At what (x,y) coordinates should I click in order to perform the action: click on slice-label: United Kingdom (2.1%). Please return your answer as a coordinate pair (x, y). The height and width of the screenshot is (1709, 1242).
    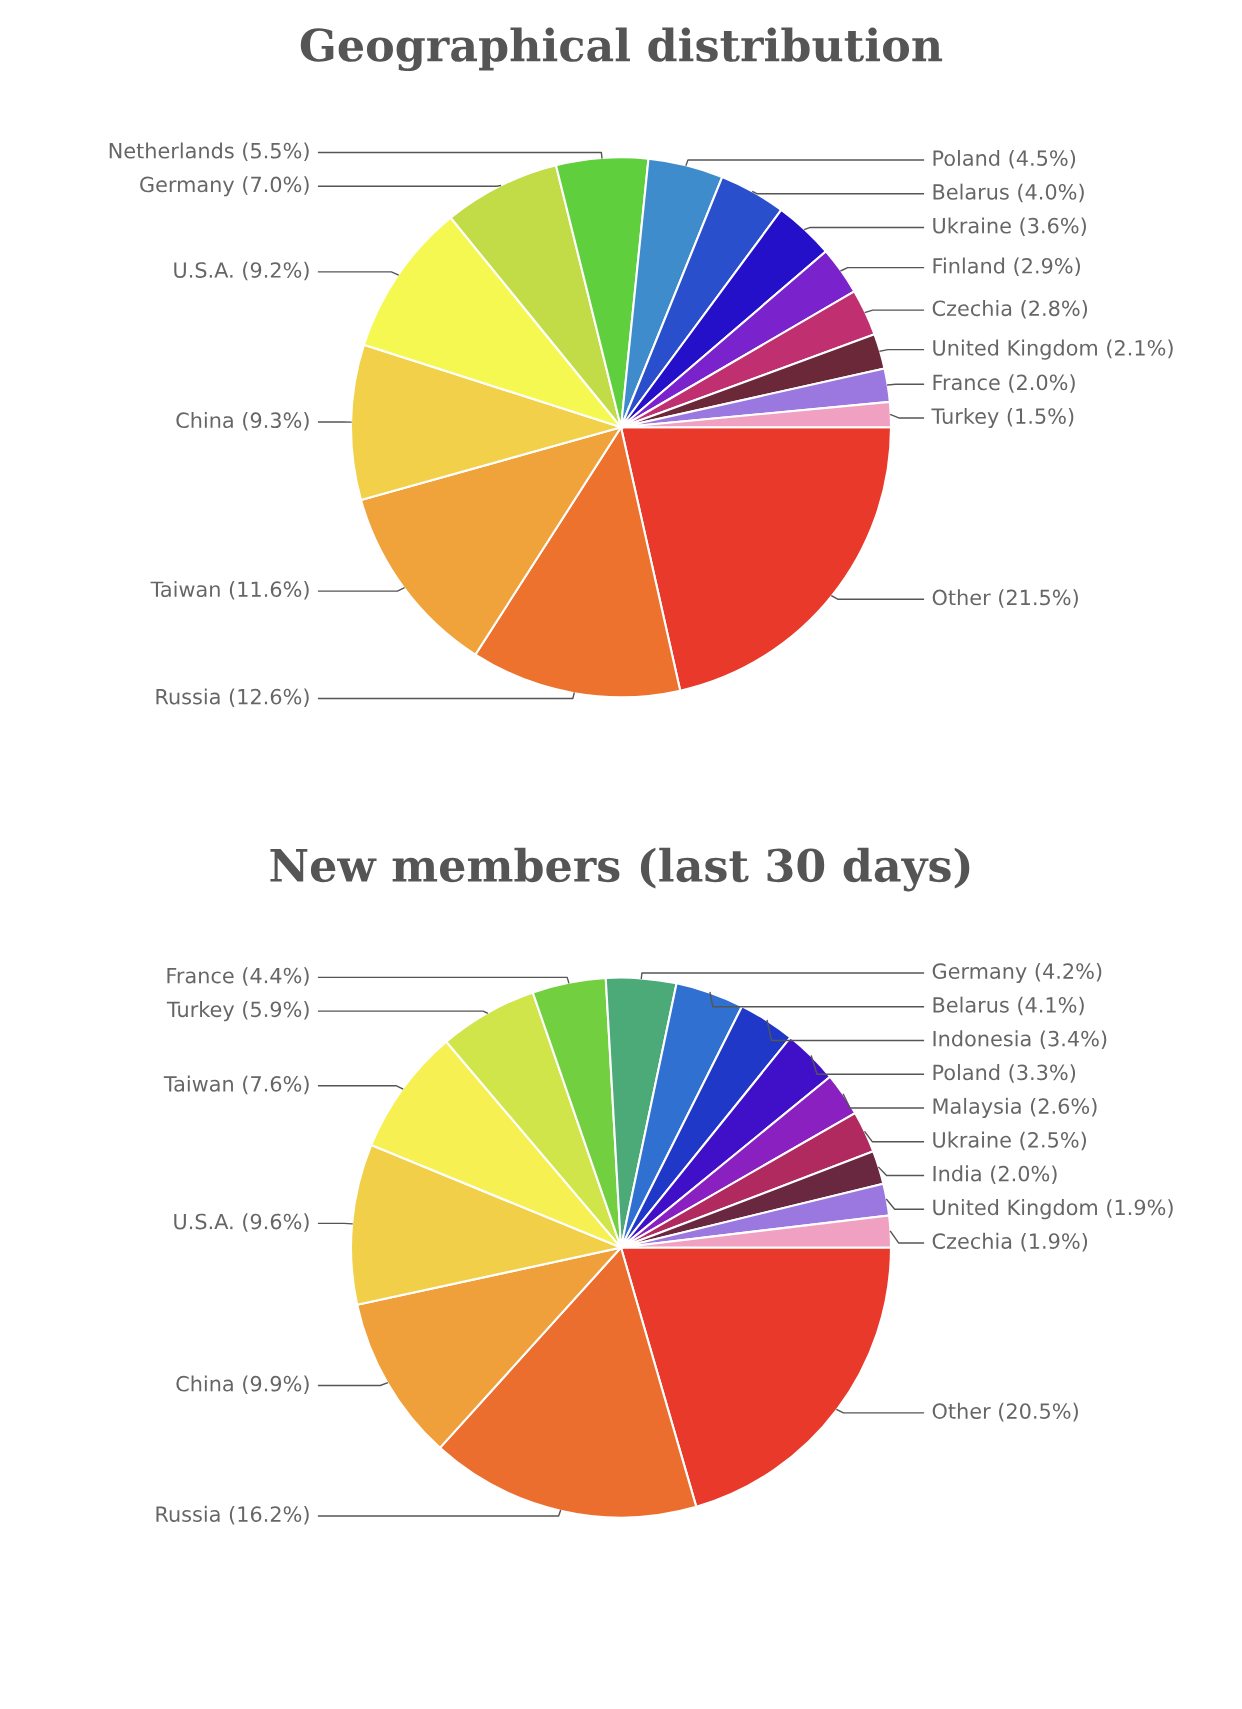
    Looking at the image, I should click on (1053, 349).